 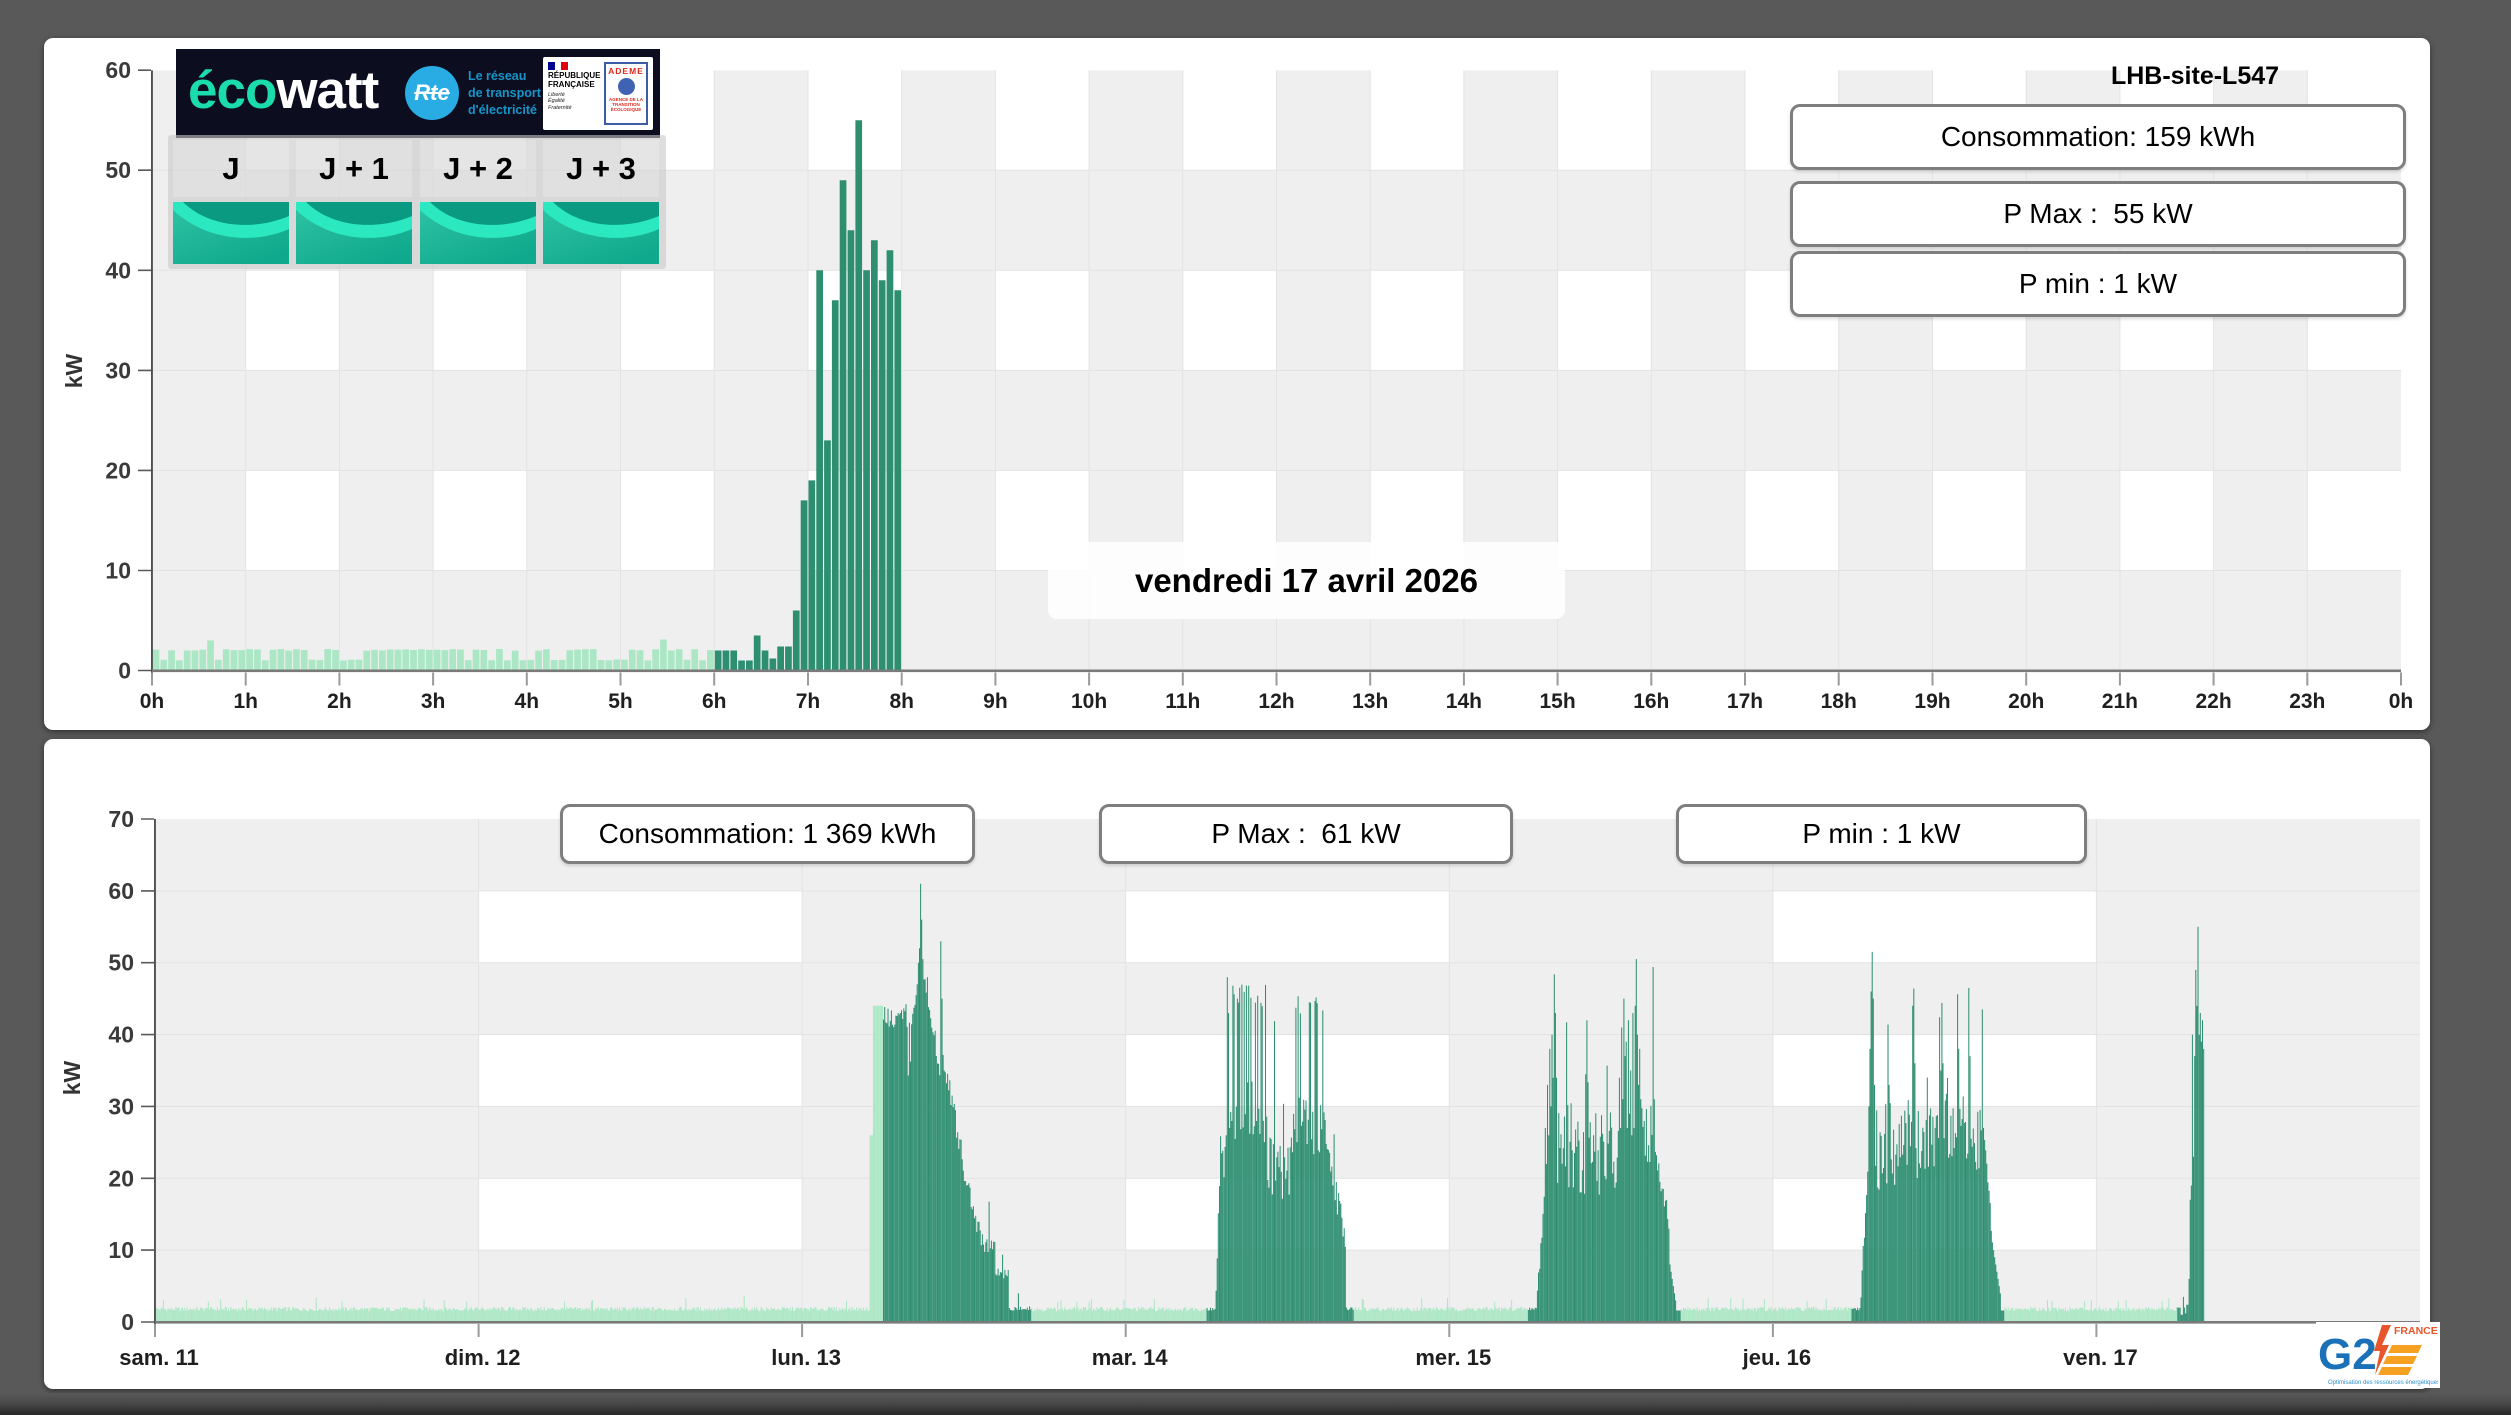 What do you see at coordinates (245, 701) in the screenshot?
I see `svg-text: 1h` at bounding box center [245, 701].